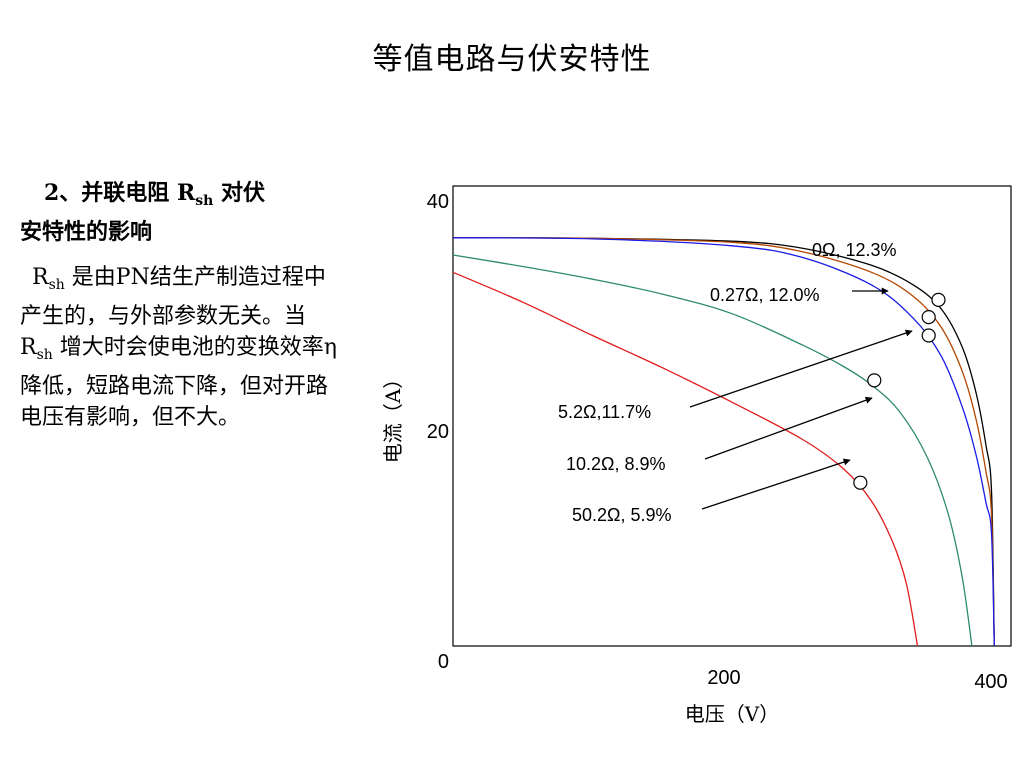 The width and height of the screenshot is (1024, 768). I want to click on series-label-green: 10.2Ω, 8.9%, so click(616, 464).